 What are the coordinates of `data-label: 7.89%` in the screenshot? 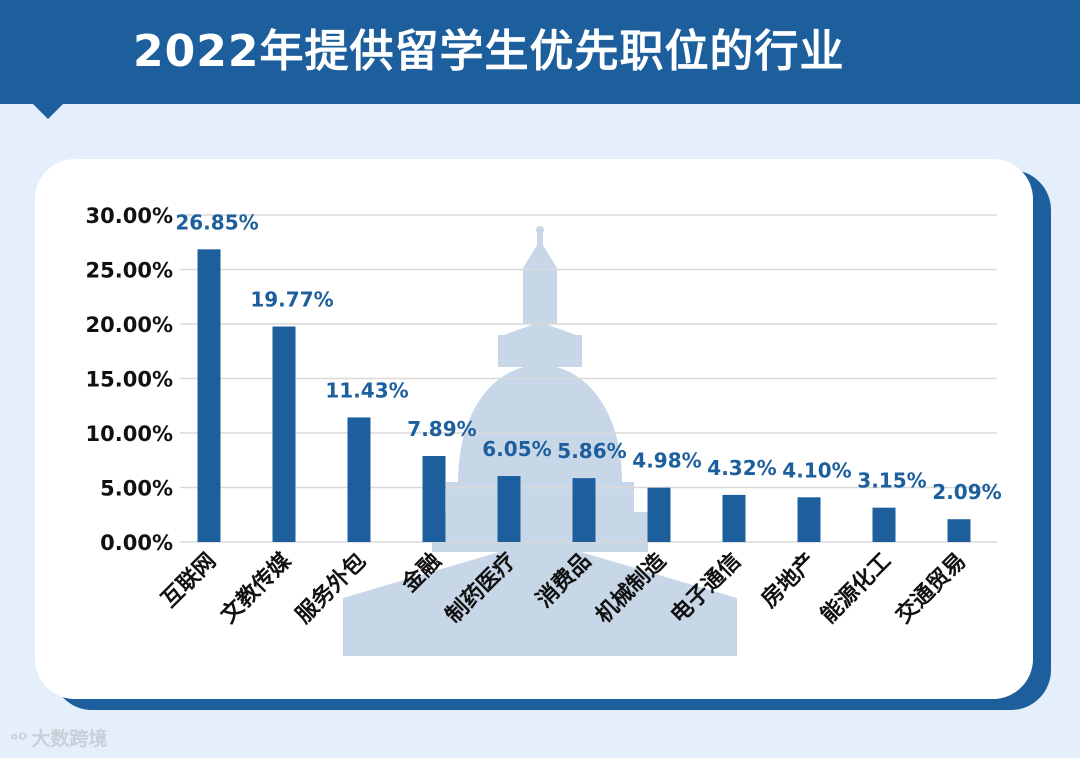 It's located at (441, 429).